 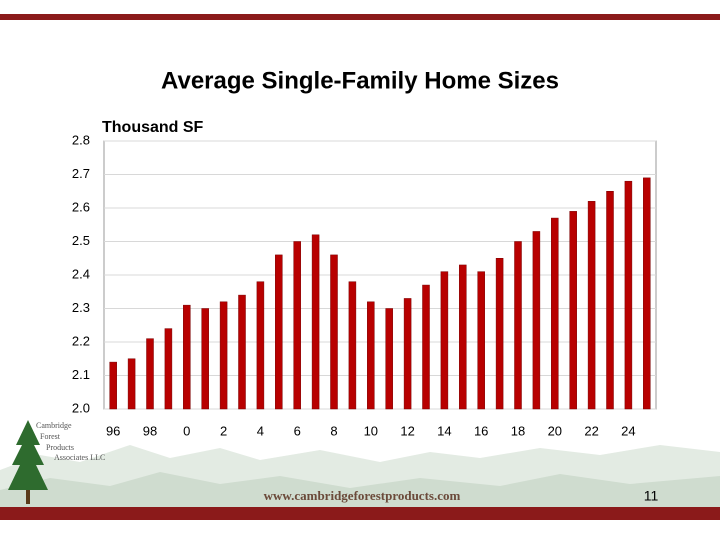 What do you see at coordinates (360, 17) in the screenshot?
I see `top-band` at bounding box center [360, 17].